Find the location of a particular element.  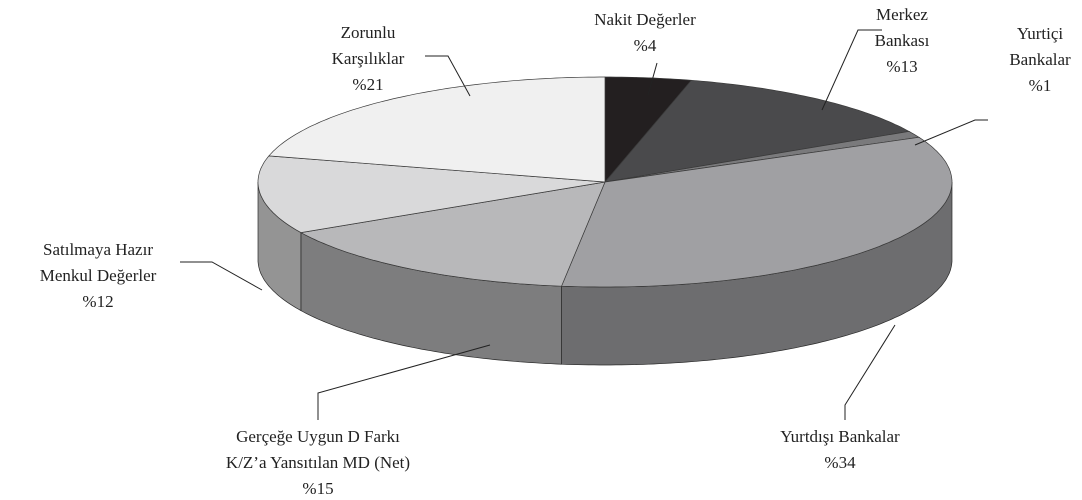

category-label: Zorunlu Karşılıklar is located at coordinates (368, 45).